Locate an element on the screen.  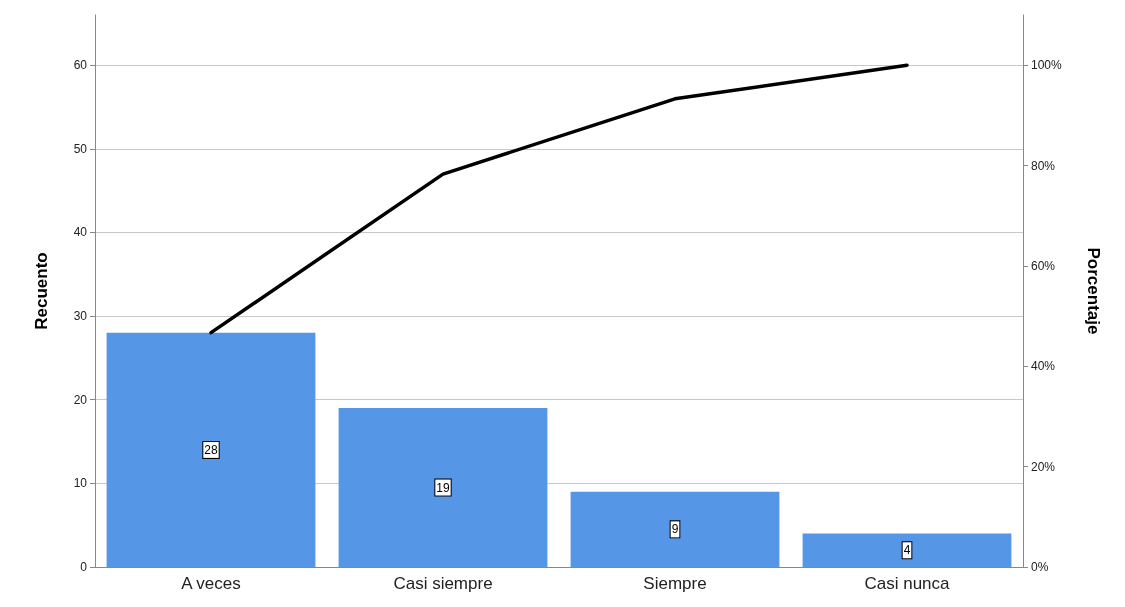
y2-tick-label: 40% is located at coordinates (1043, 366).